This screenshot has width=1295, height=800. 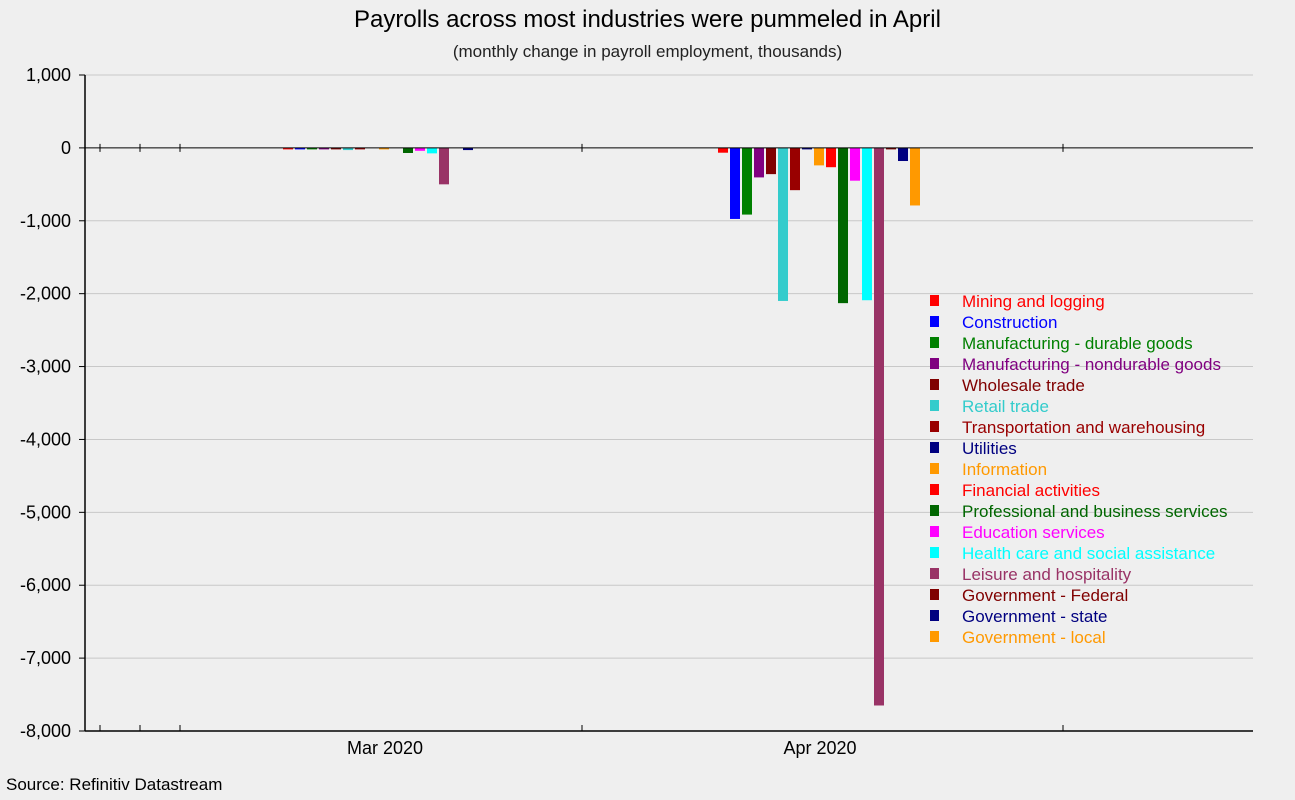 What do you see at coordinates (1077, 343) in the screenshot?
I see `legend-label: Manufacturing - durable goods` at bounding box center [1077, 343].